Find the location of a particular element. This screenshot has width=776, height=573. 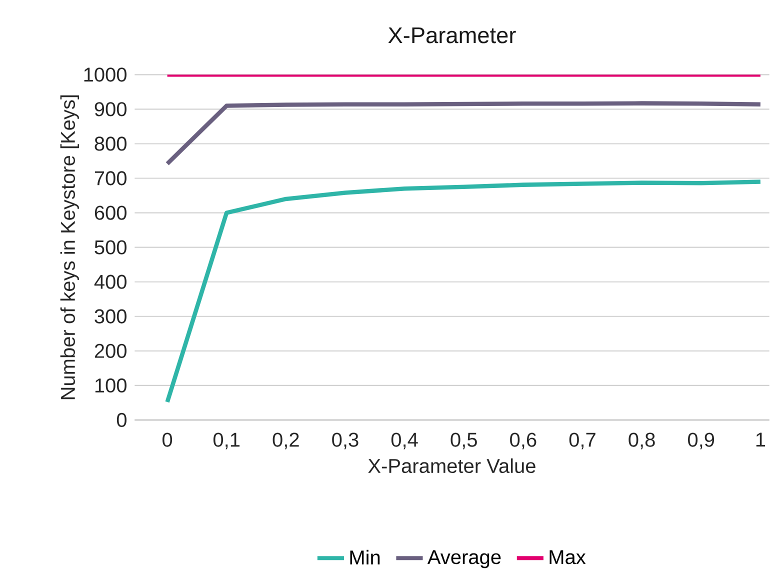

x-tick-label: 0 is located at coordinates (167, 439).